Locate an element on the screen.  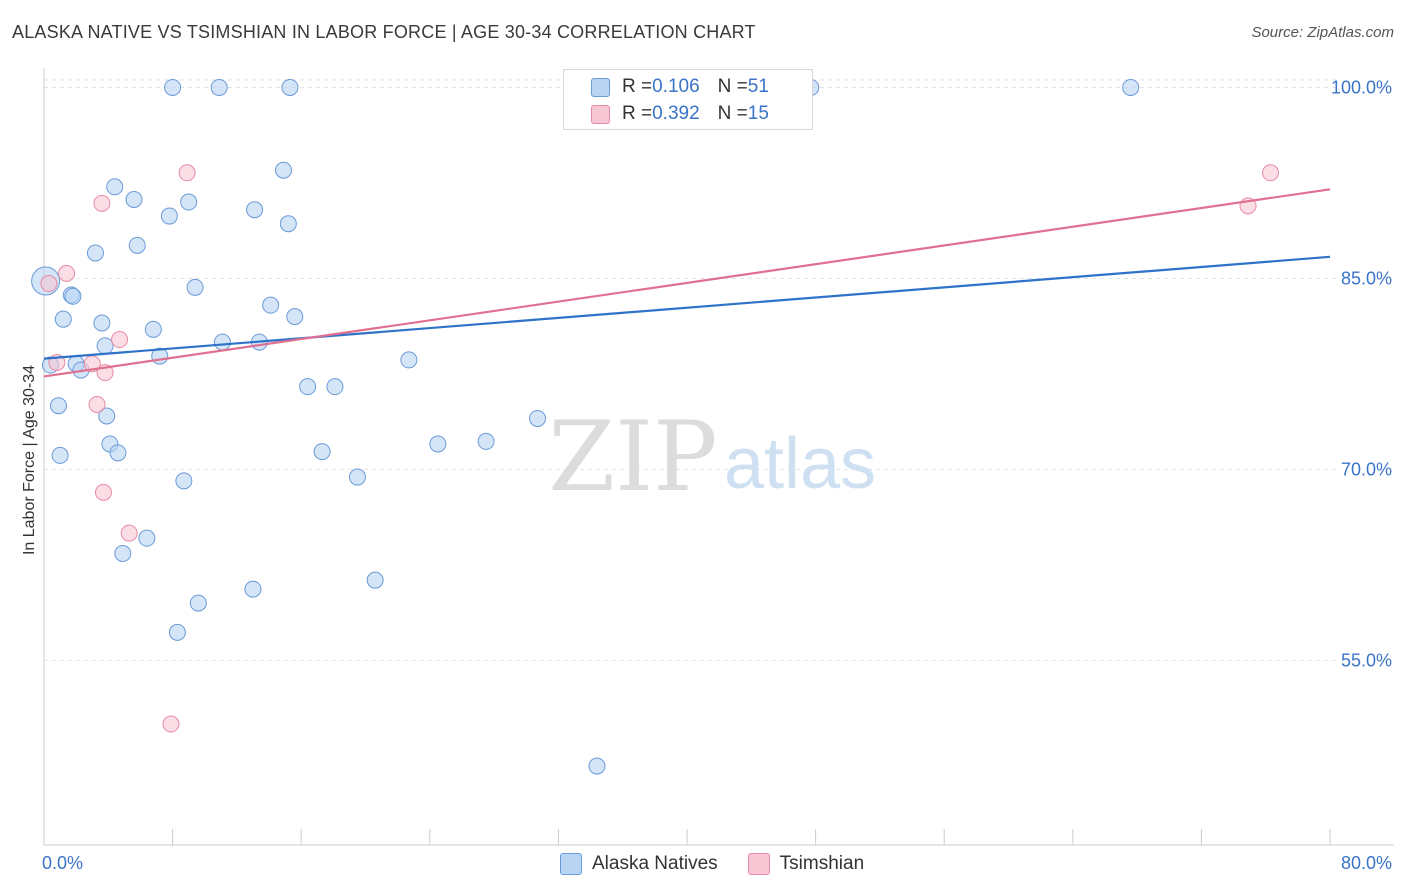
watermark: ZIP atlas is located at coordinates (712, 457).